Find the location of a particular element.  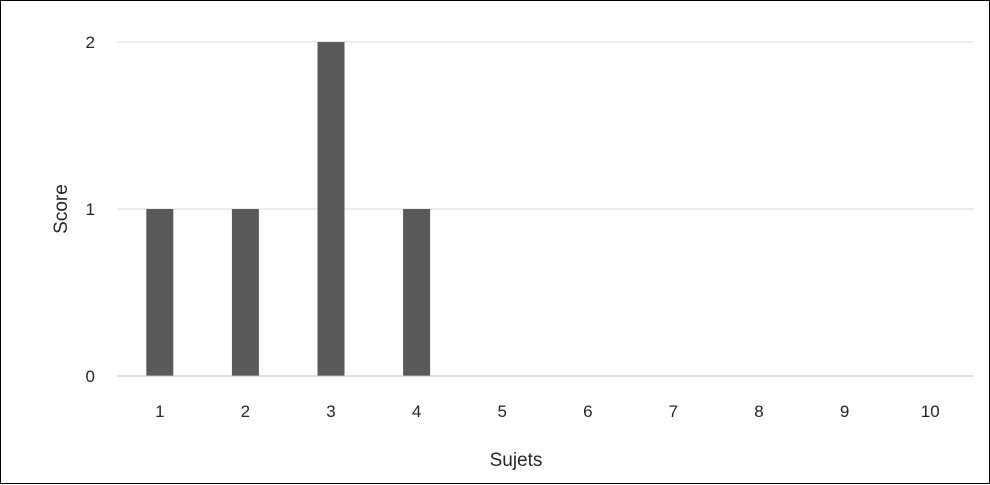

y-tick-label: 0 is located at coordinates (90, 376).